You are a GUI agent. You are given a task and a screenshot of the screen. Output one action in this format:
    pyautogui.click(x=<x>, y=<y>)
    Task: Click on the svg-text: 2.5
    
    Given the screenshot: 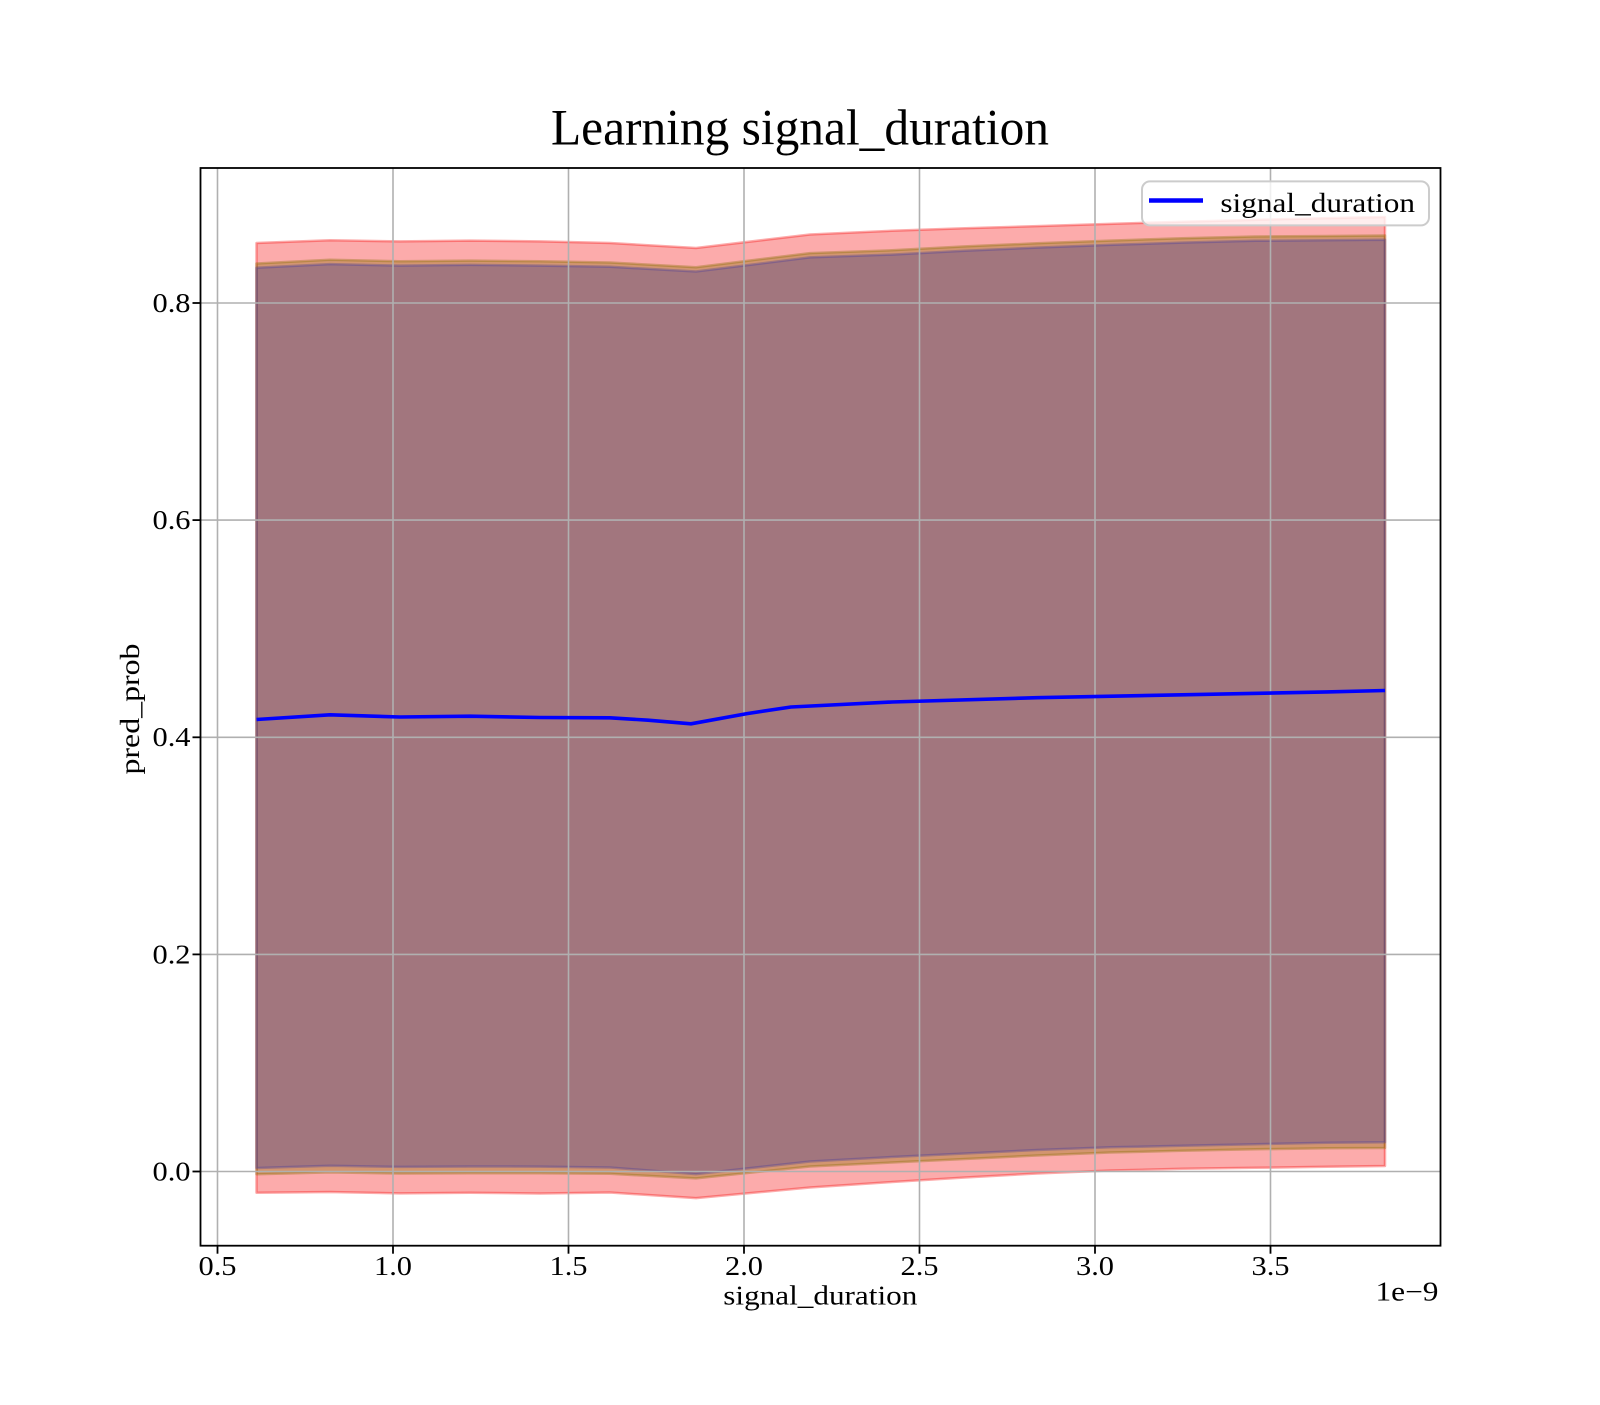 What is the action you would take?
    pyautogui.click(x=920, y=1266)
    